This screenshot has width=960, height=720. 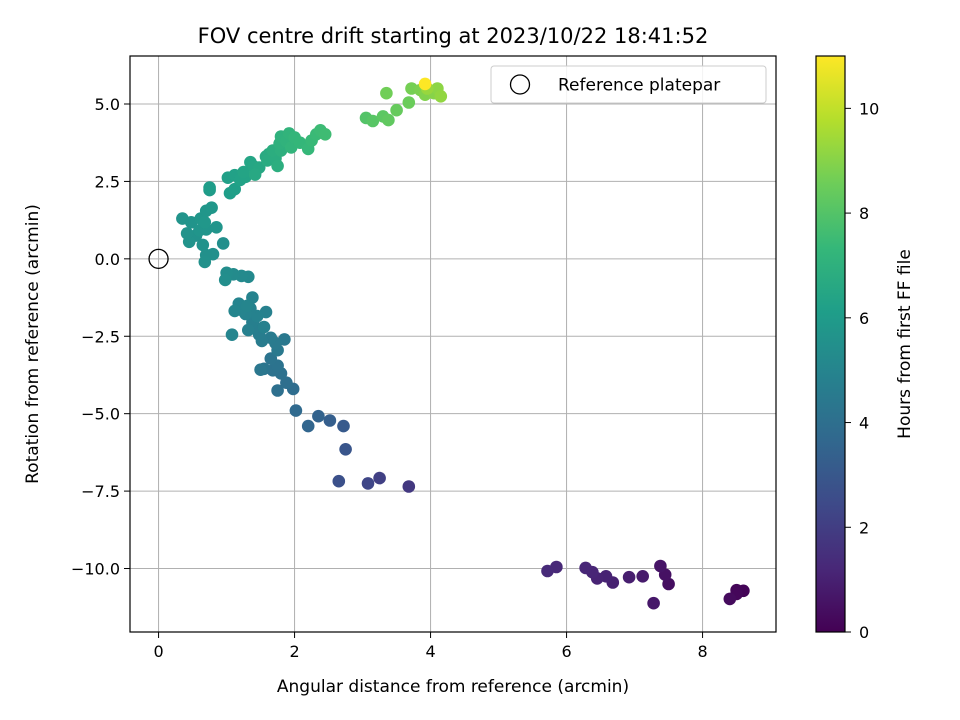 What do you see at coordinates (107, 104) in the screenshot?
I see `y-tick-label: 5.0` at bounding box center [107, 104].